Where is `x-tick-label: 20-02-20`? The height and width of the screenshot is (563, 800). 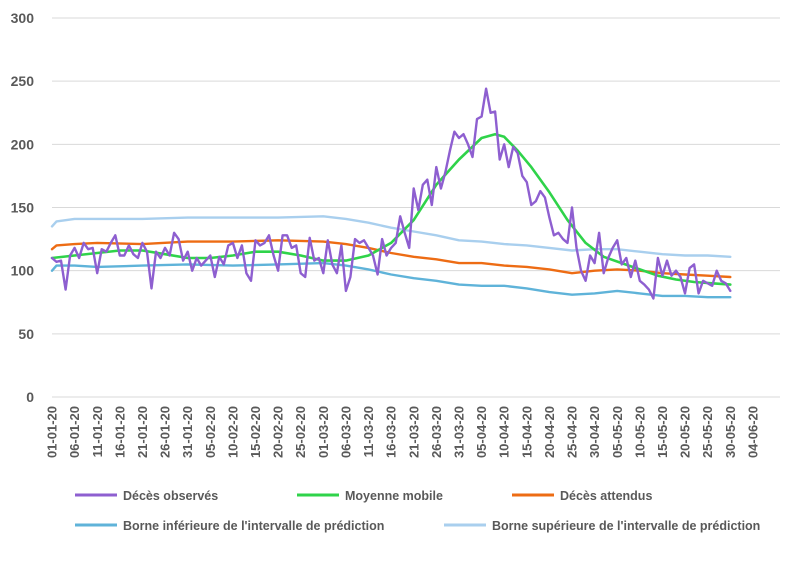 x-tick-label: 20-02-20 is located at coordinates (278, 432).